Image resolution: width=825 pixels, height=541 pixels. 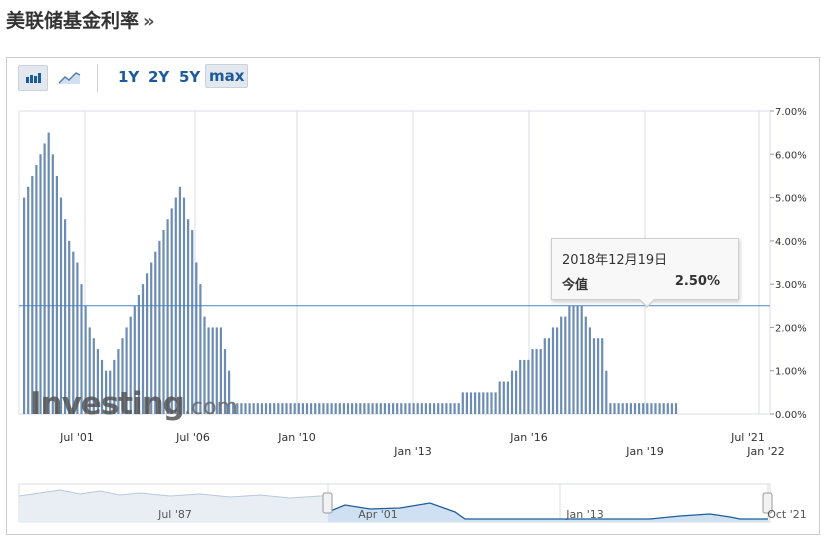 I want to click on range-5y-button: 5Y, so click(x=190, y=77).